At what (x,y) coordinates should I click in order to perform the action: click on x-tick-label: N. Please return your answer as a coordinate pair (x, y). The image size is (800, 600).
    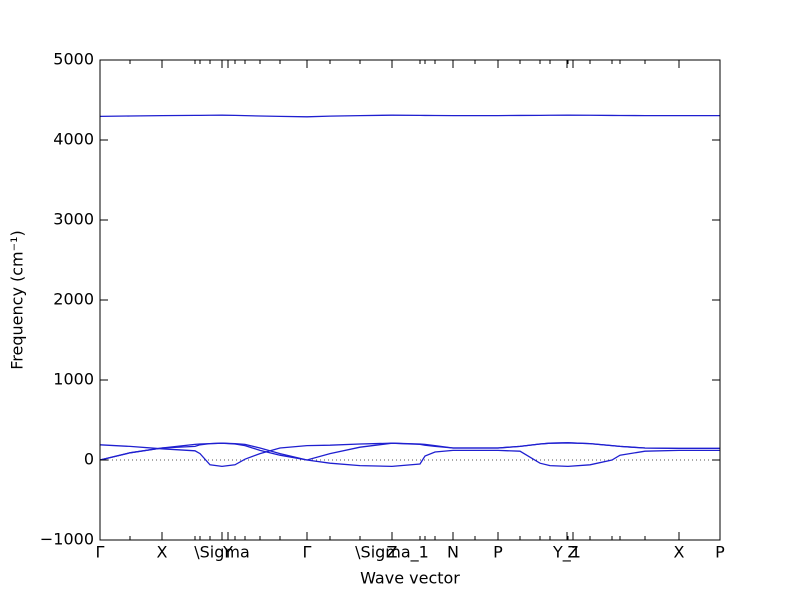
    Looking at the image, I should click on (453, 552).